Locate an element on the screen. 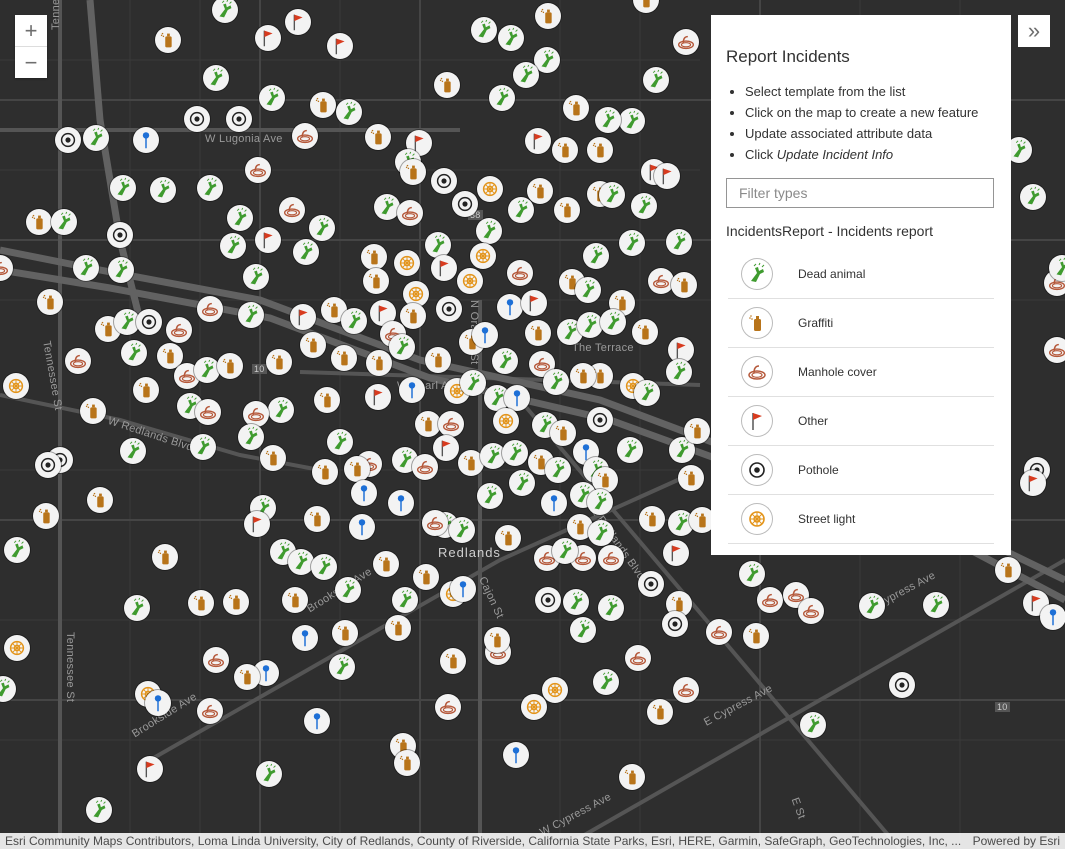  template-item: Graffiti is located at coordinates (861, 323).